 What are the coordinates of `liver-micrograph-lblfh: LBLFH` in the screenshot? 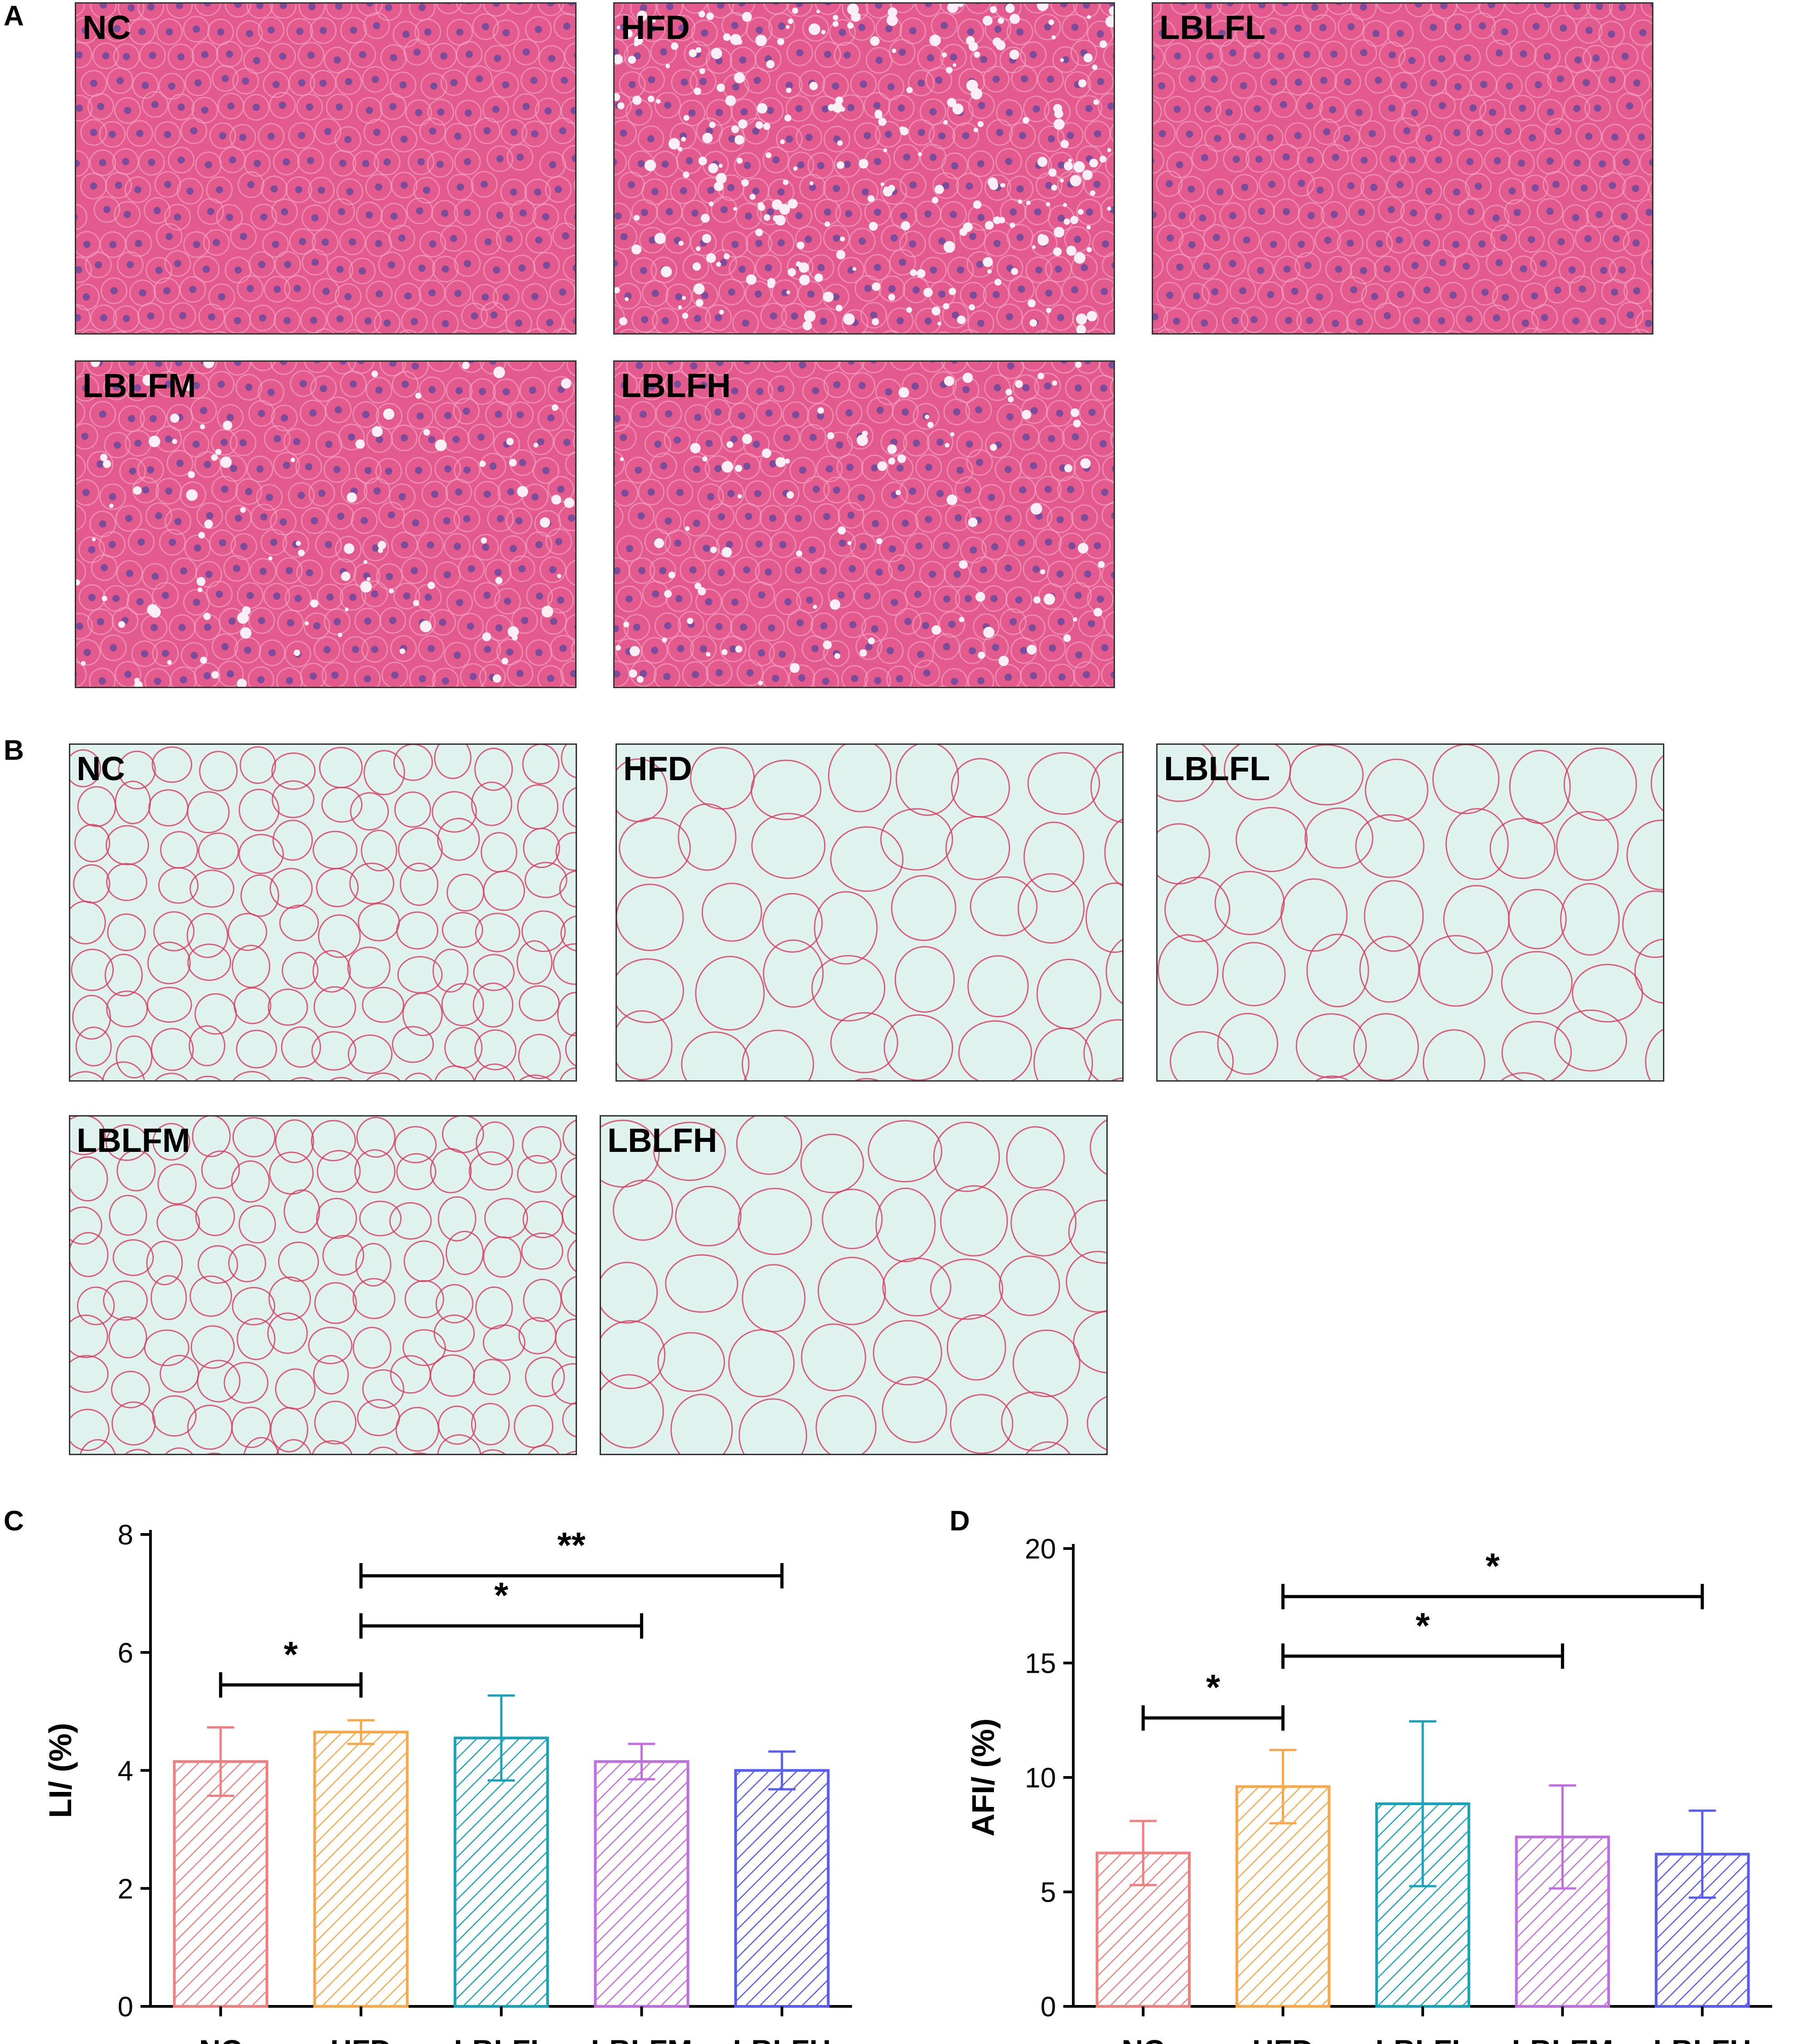 It's located at (864, 524).